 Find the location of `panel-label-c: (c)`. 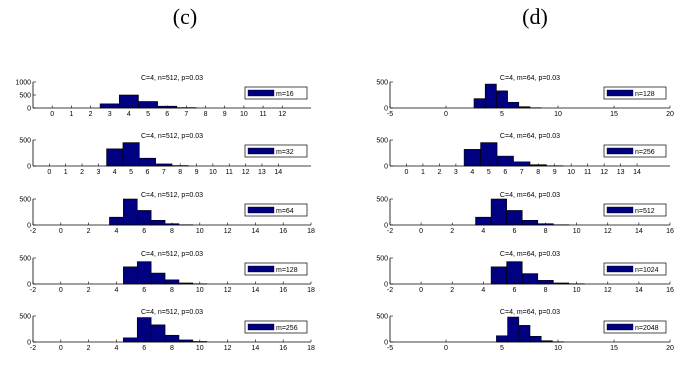

panel-label-c: (c) is located at coordinates (185, 16).